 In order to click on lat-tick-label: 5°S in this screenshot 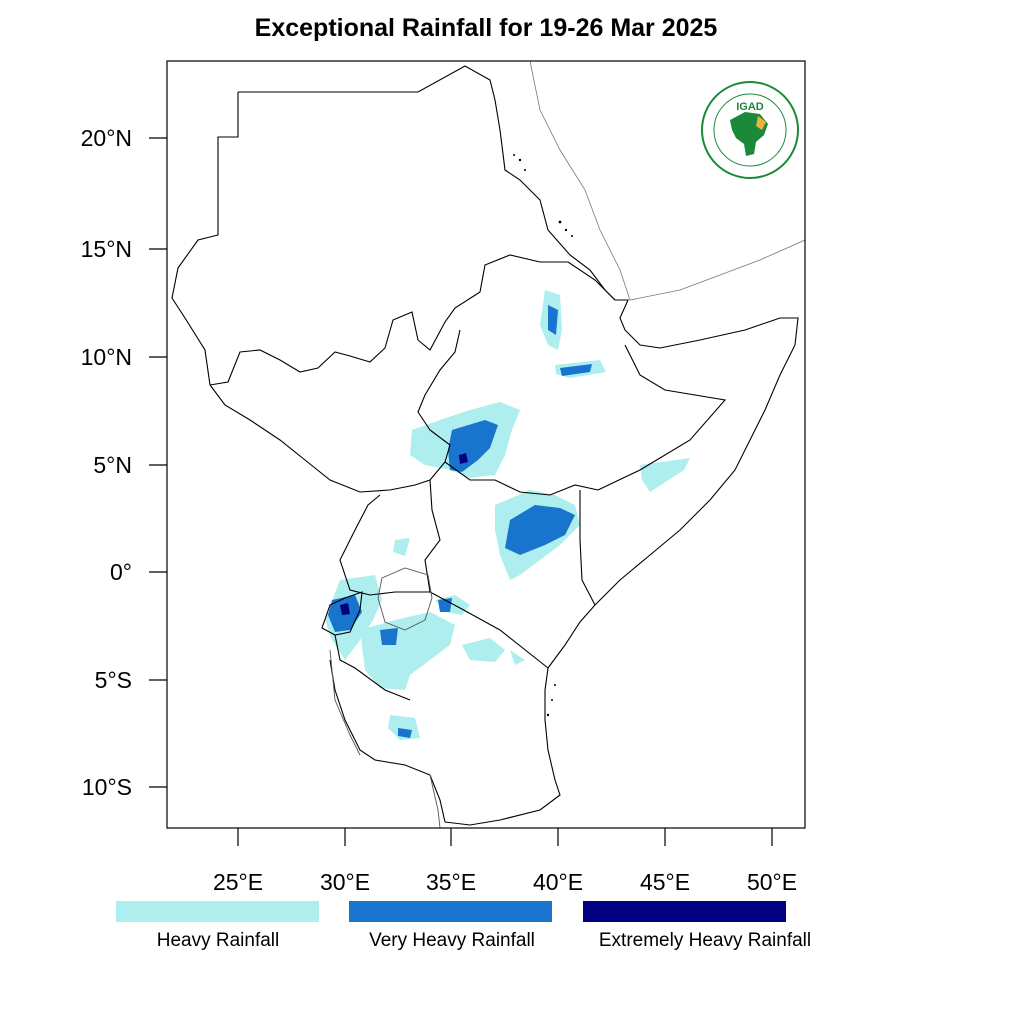, I will do `click(113, 680)`.